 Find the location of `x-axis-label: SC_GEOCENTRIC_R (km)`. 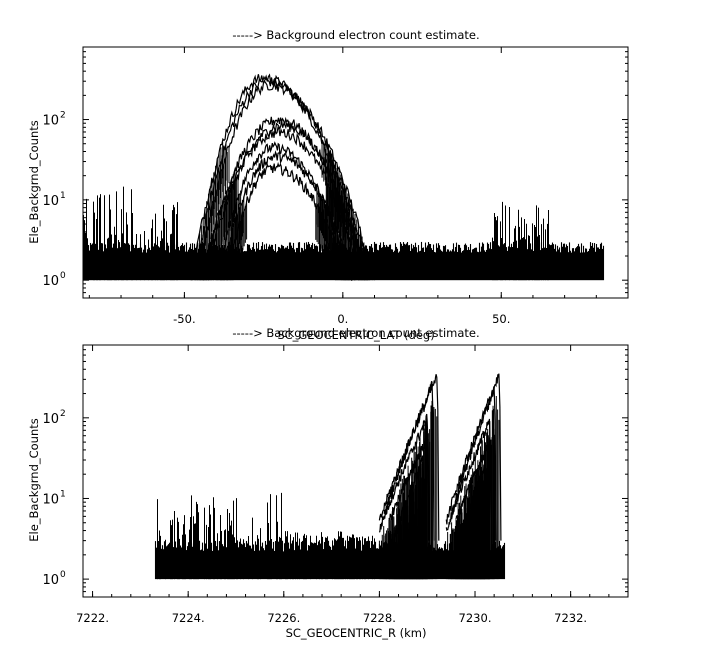

x-axis-label: SC_GEOCENTRIC_R (km) is located at coordinates (356, 633).